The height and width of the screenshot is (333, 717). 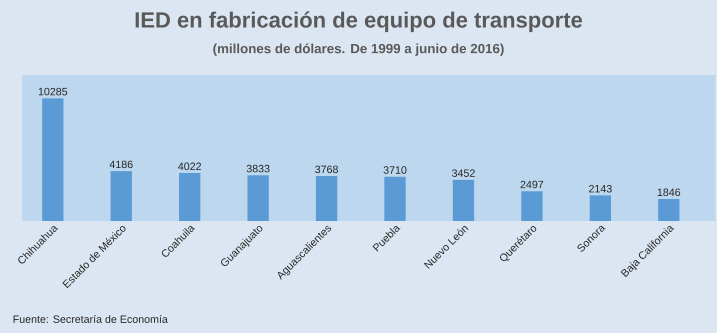 I want to click on data-label: 3833, so click(x=258, y=168).